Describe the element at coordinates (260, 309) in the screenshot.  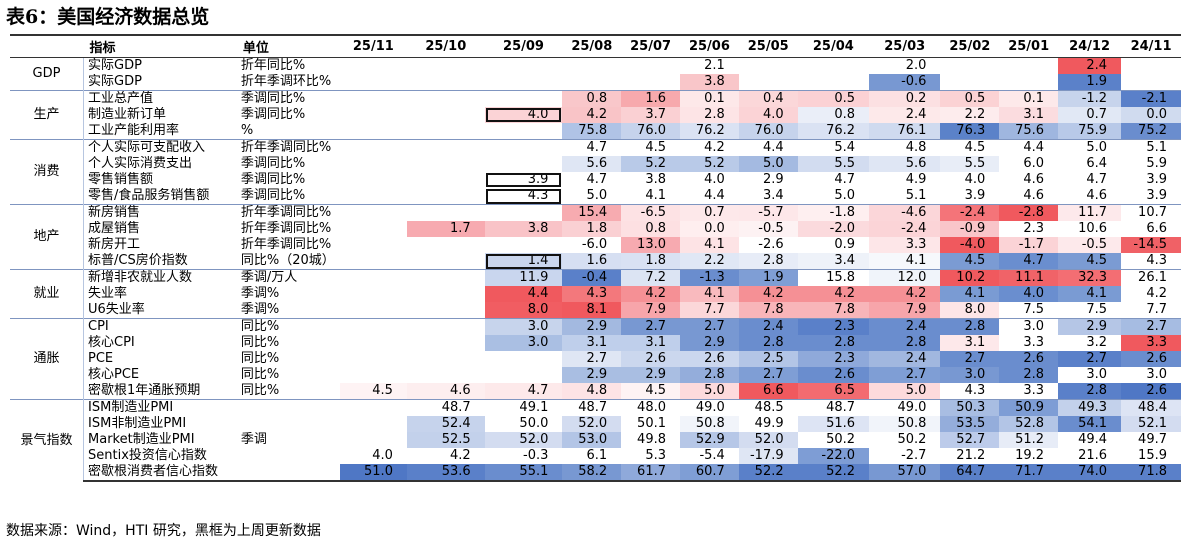
I see `unit-label: 季调%` at that location.